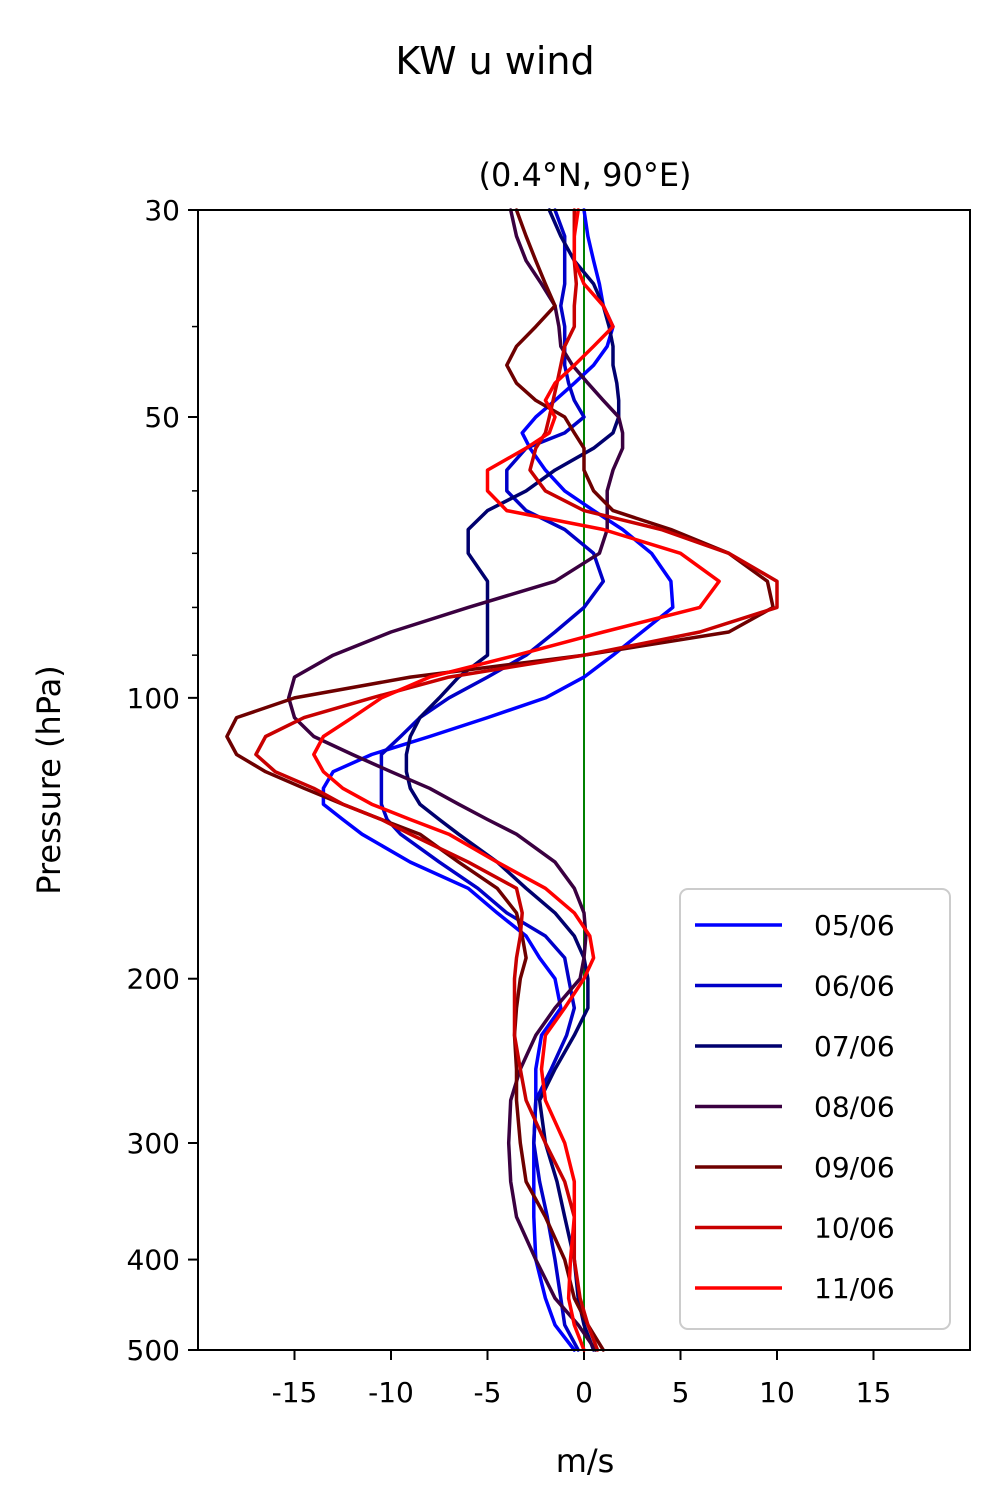  What do you see at coordinates (391, 1392) in the screenshot?
I see `x-tick-label: -10` at bounding box center [391, 1392].